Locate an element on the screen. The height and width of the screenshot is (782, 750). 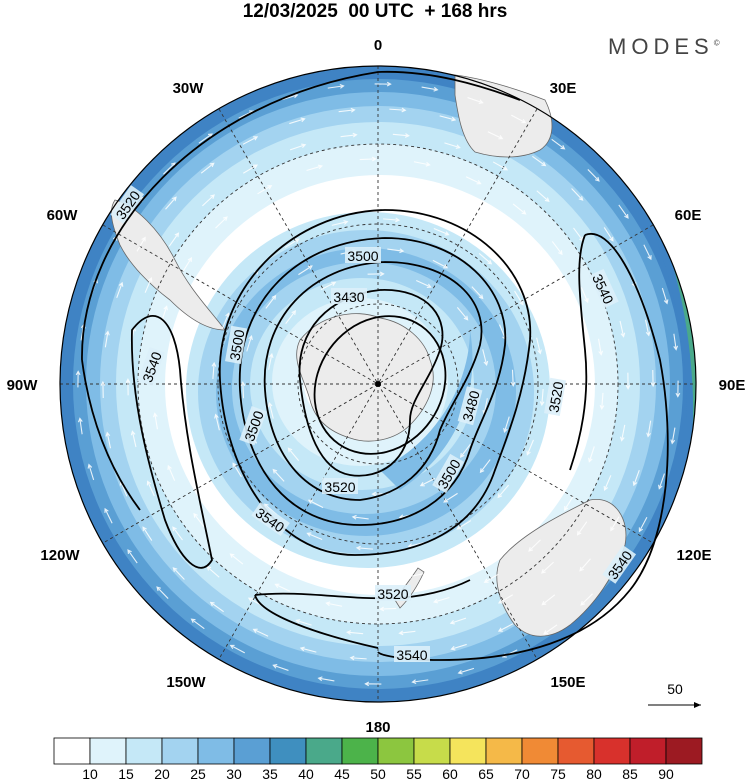
colorbar-tick-label: 45 is located at coordinates (342, 774).